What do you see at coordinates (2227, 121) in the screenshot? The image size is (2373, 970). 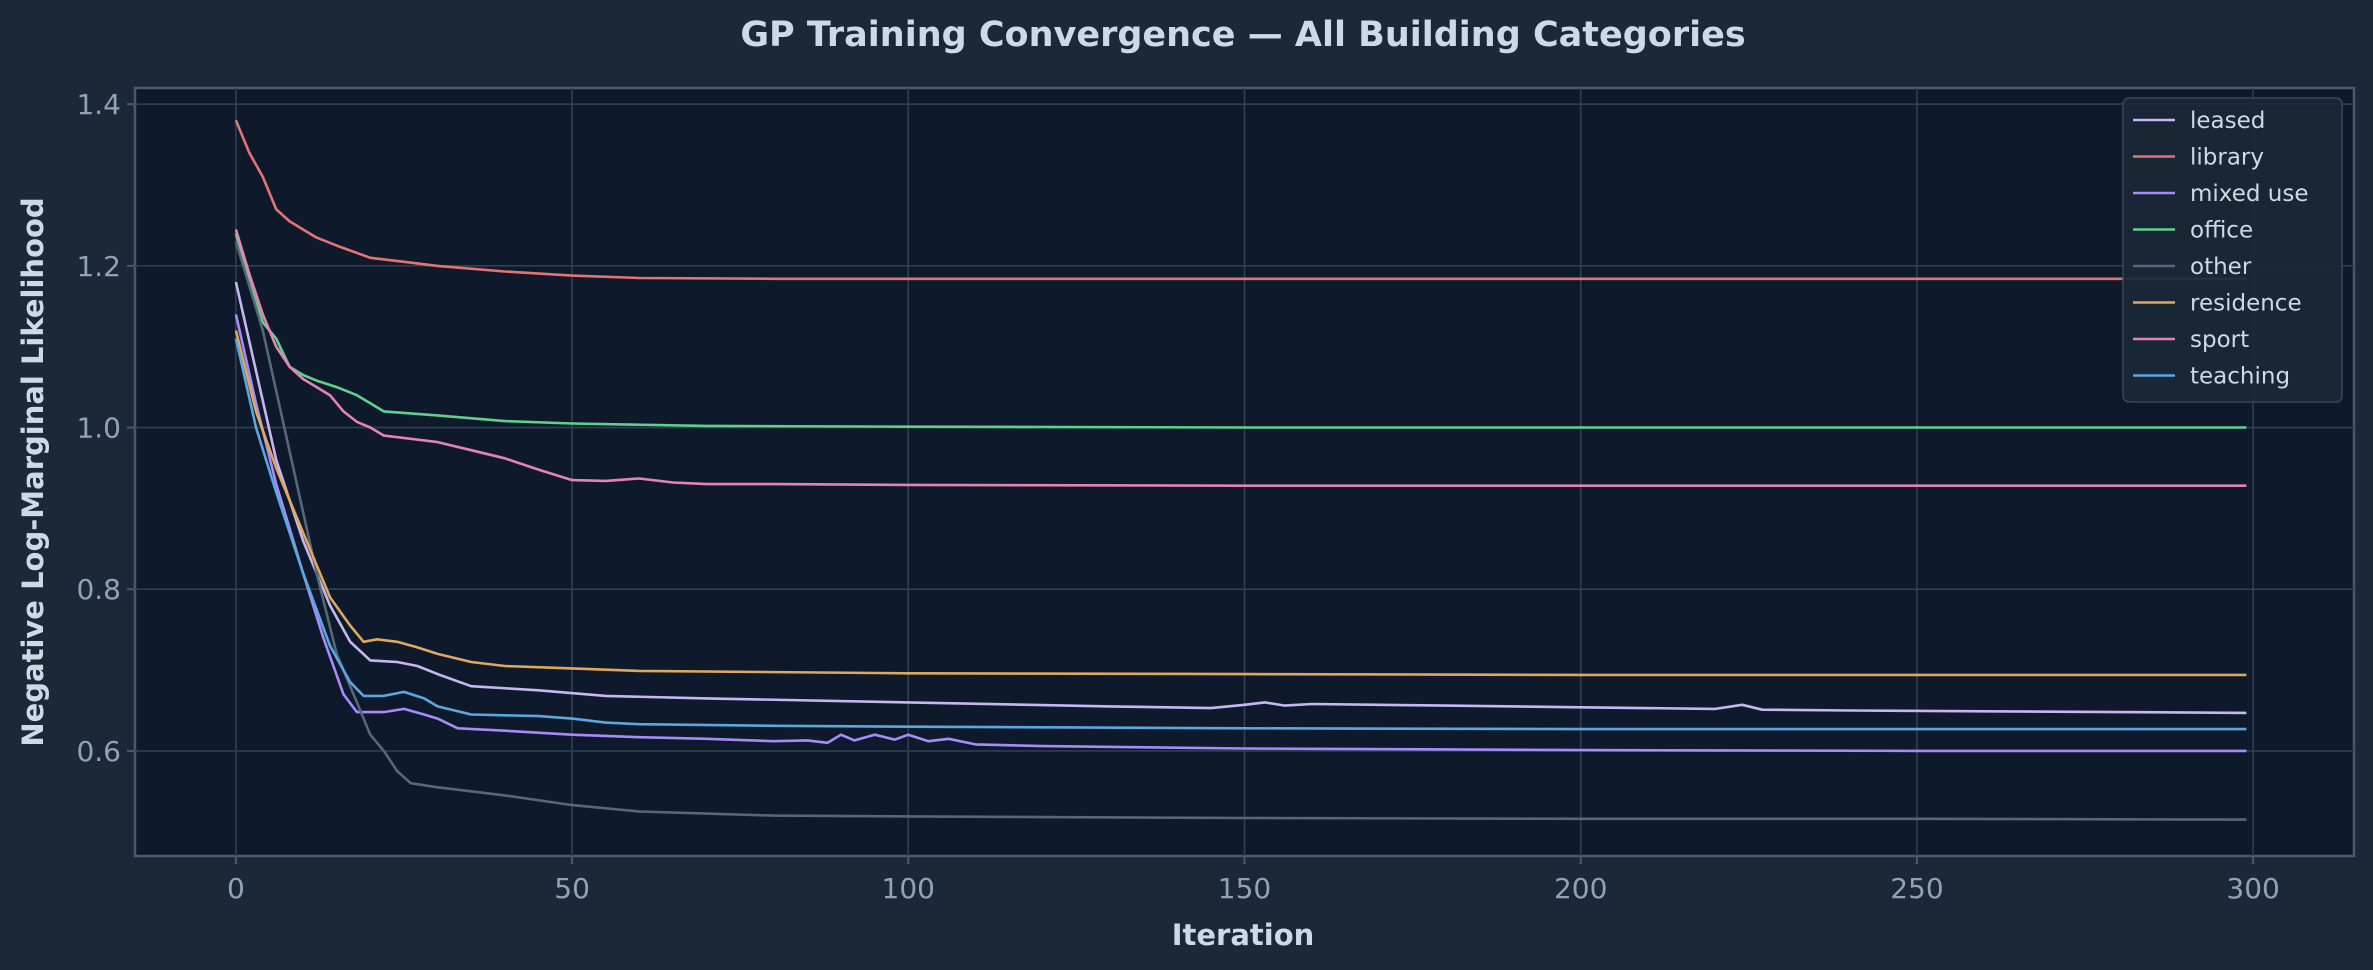 I see `legend-label-leased: leased` at bounding box center [2227, 121].